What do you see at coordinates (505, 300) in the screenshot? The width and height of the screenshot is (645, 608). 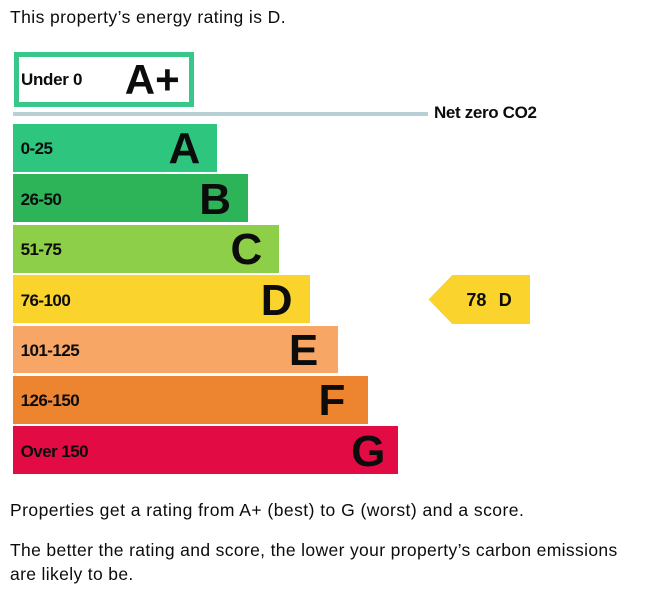 I see `svg-text: D` at bounding box center [505, 300].